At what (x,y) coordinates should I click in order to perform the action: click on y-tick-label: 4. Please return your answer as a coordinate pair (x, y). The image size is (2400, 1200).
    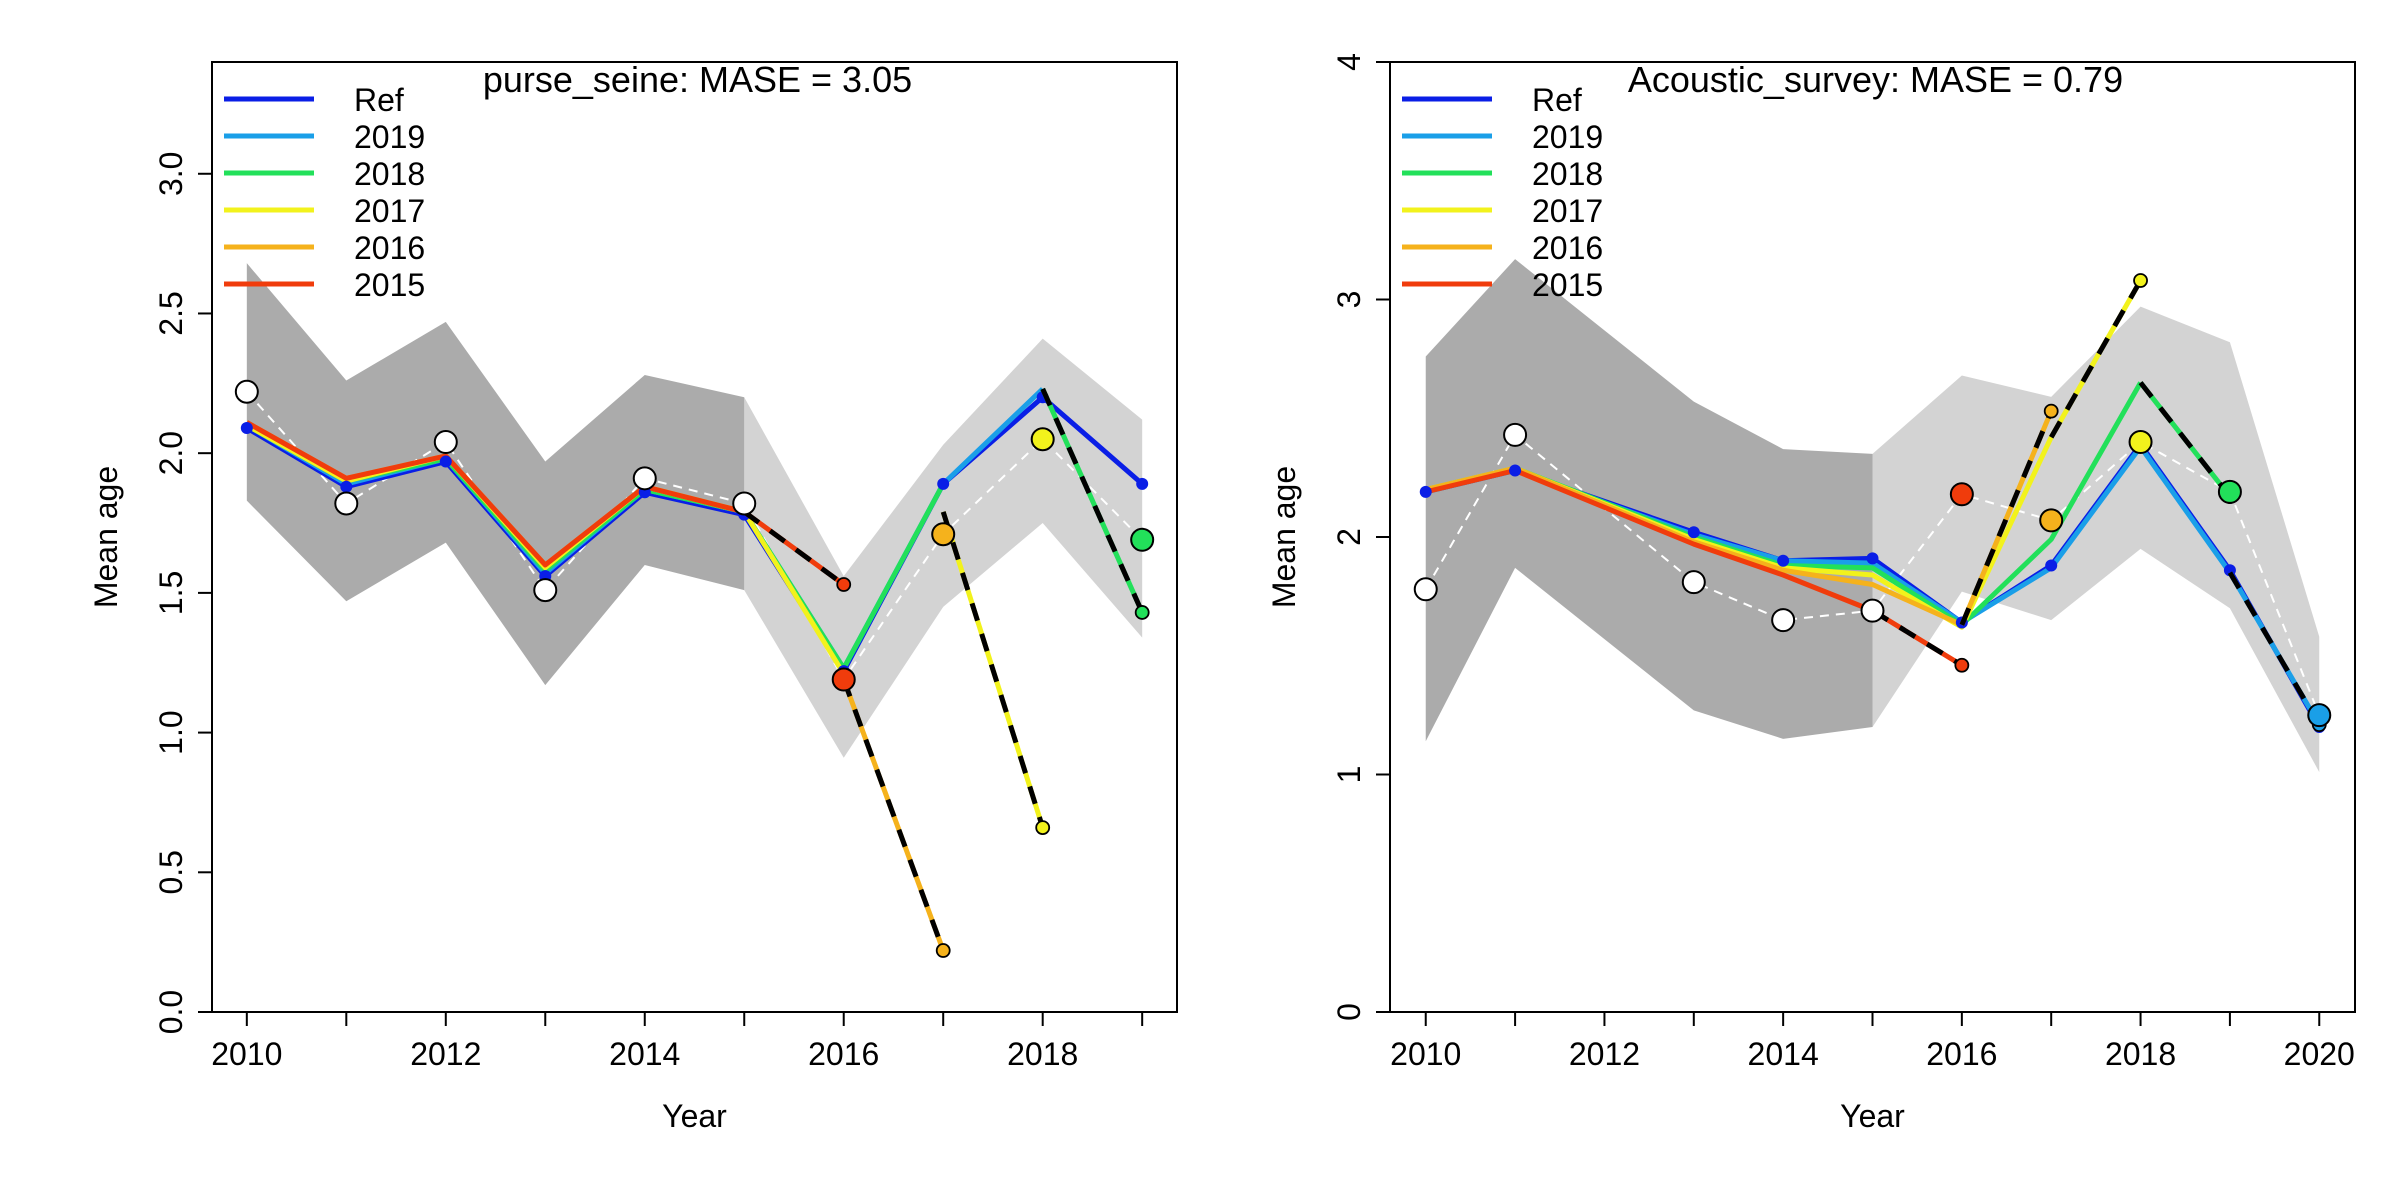
    Looking at the image, I should click on (1349, 62).